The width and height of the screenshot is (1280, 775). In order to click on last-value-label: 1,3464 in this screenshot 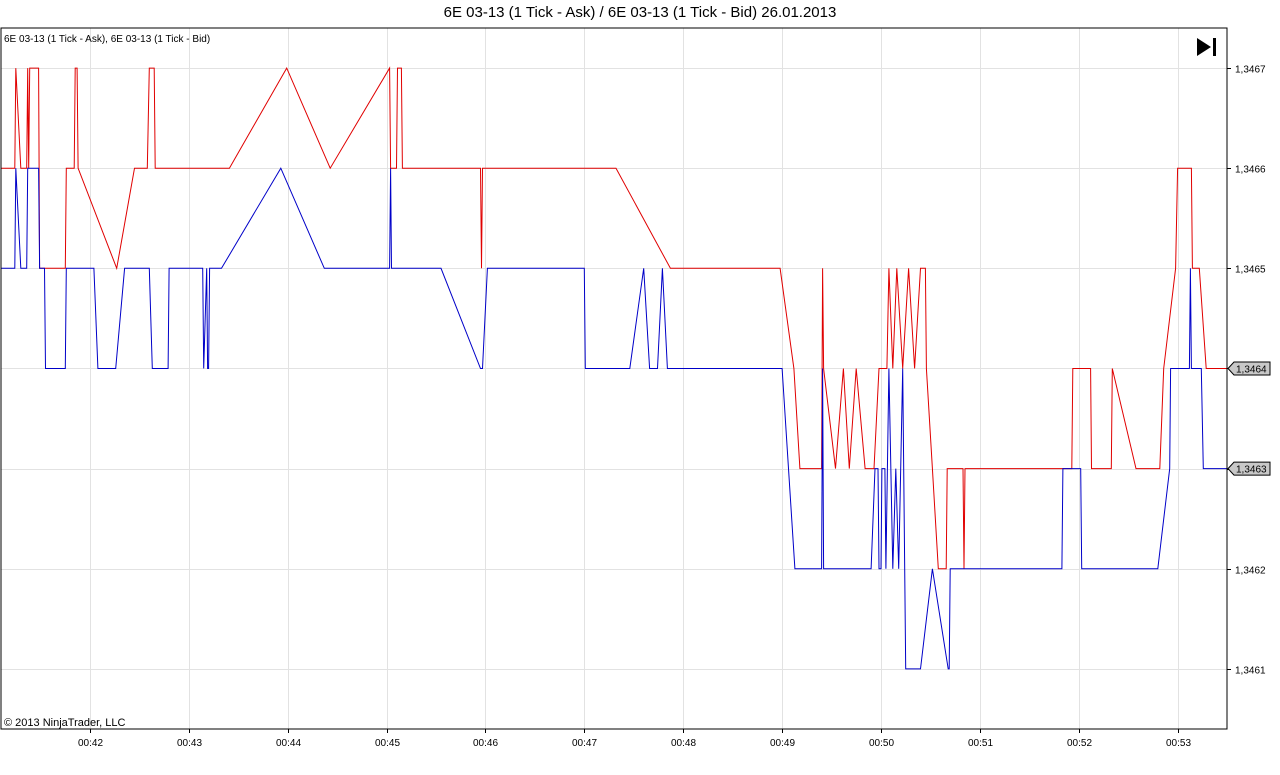, I will do `click(1251, 369)`.